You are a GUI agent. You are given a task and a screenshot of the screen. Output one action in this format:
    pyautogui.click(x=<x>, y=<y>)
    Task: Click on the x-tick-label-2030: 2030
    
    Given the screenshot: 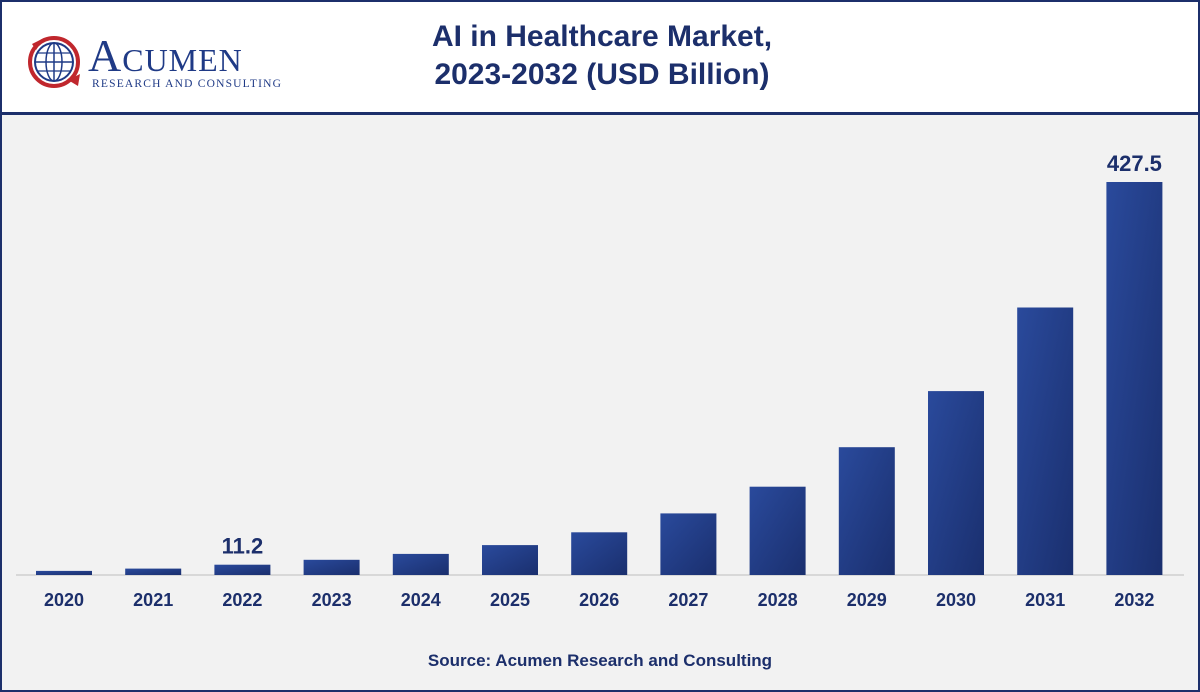 What is the action you would take?
    pyautogui.click(x=956, y=600)
    